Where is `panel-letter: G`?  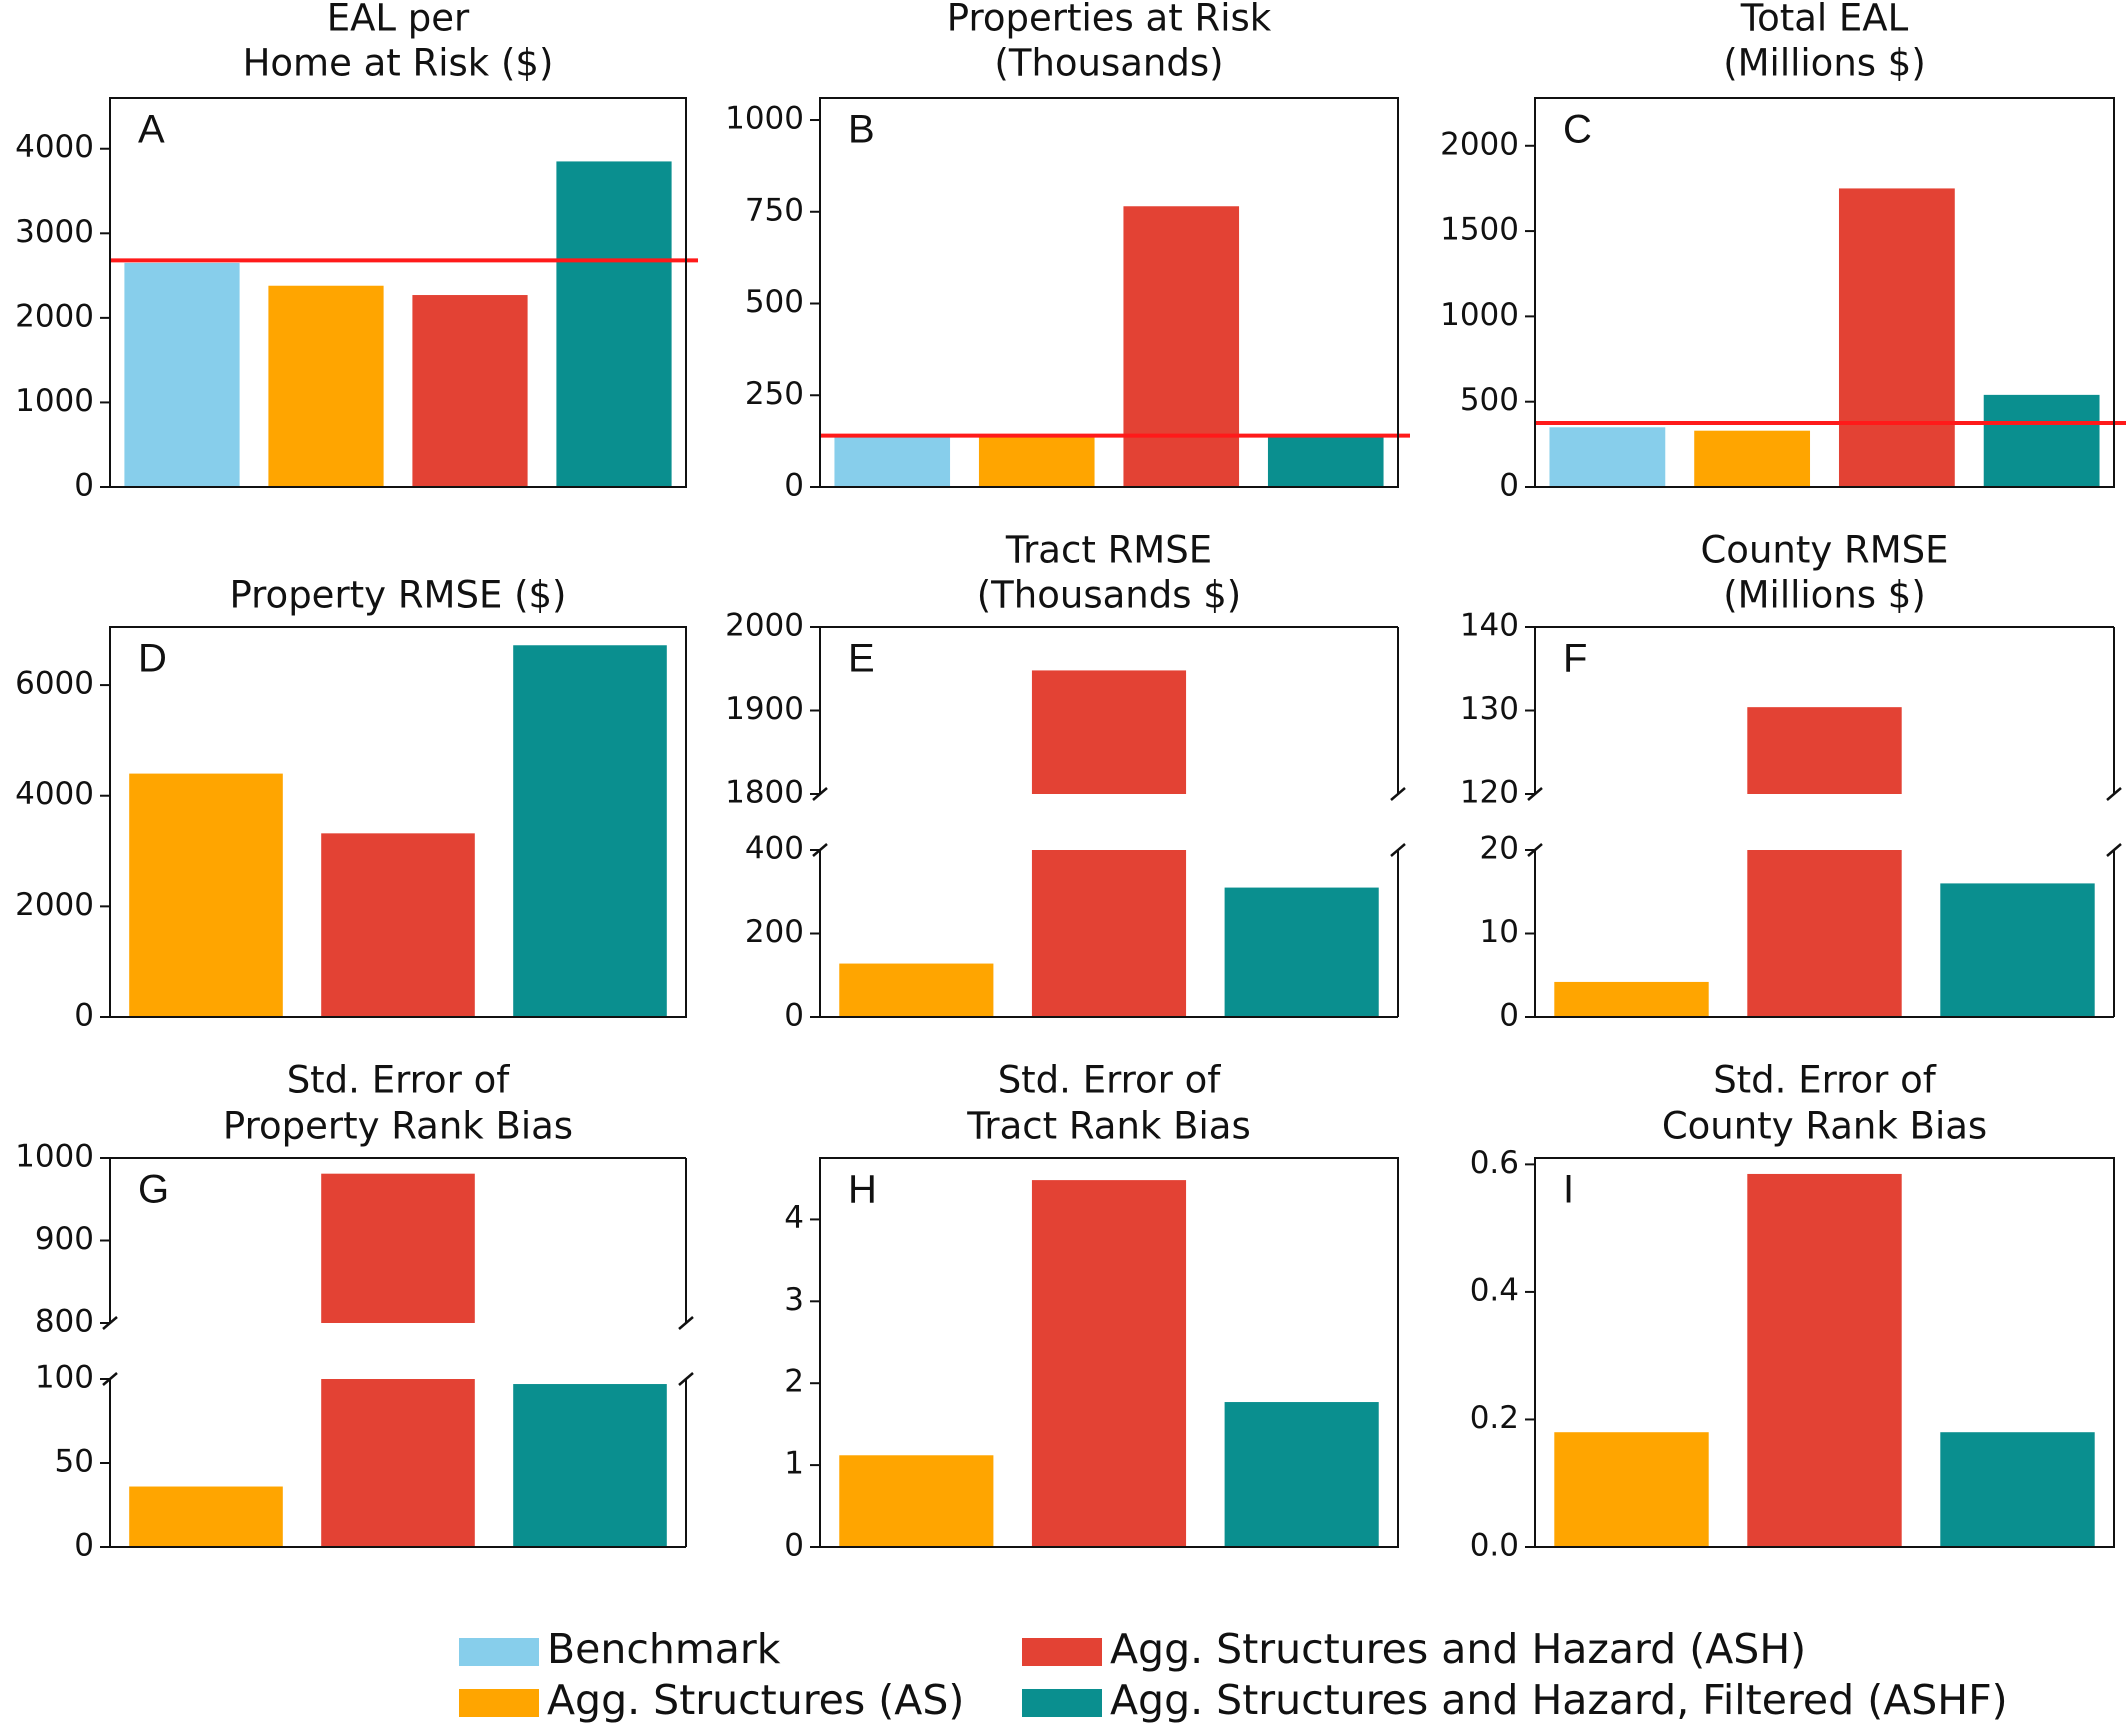
panel-letter: G is located at coordinates (153, 1190).